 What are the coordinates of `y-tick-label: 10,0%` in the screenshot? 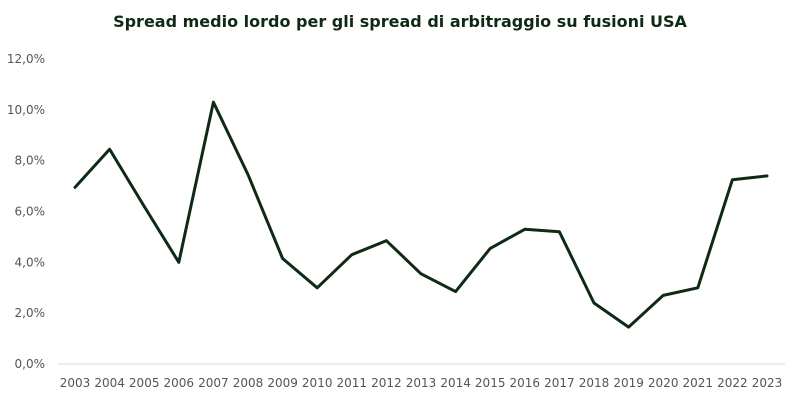 It's located at (26, 110).